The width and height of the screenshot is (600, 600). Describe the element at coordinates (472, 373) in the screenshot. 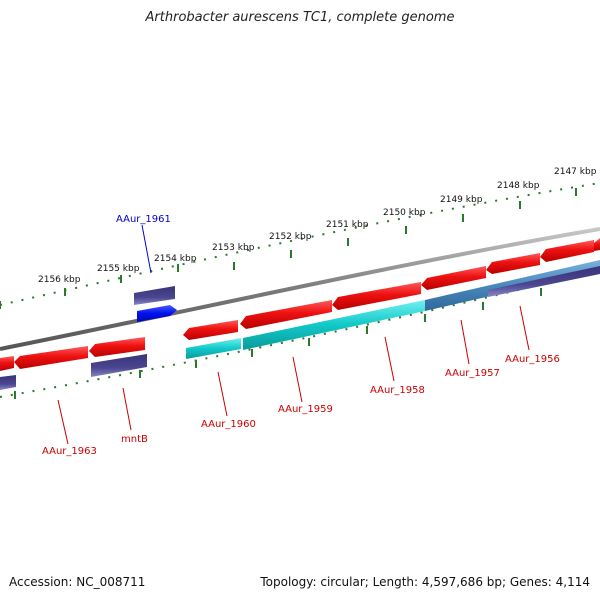

I see `gene-label-aaur-1957: AAur_1957` at that location.